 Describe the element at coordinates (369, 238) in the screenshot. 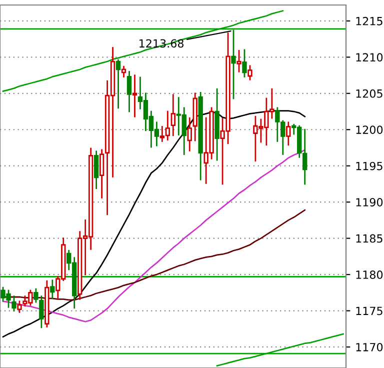

I see `y-tick-label: 1185` at that location.